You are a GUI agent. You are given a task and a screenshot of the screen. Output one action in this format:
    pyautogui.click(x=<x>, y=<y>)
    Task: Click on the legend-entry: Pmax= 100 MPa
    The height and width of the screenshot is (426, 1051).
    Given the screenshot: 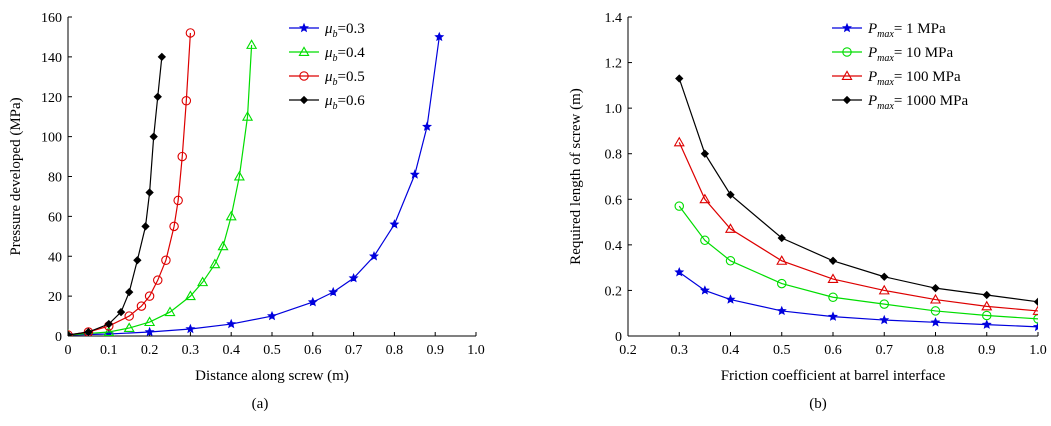 What is the action you would take?
    pyautogui.click(x=896, y=78)
    